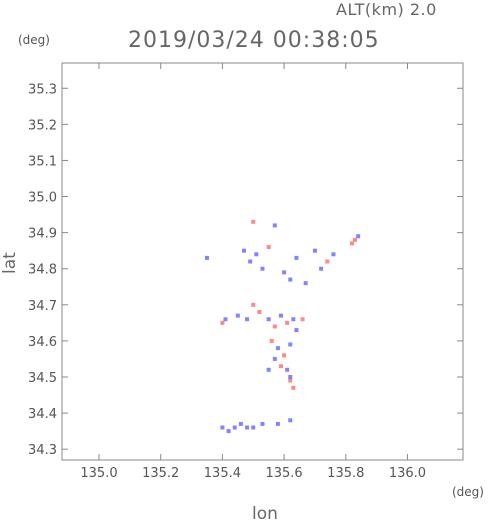 This screenshot has height=524, width=491. Describe the element at coordinates (345, 473) in the screenshot. I see `x-tick-label: 135.8` at that location.